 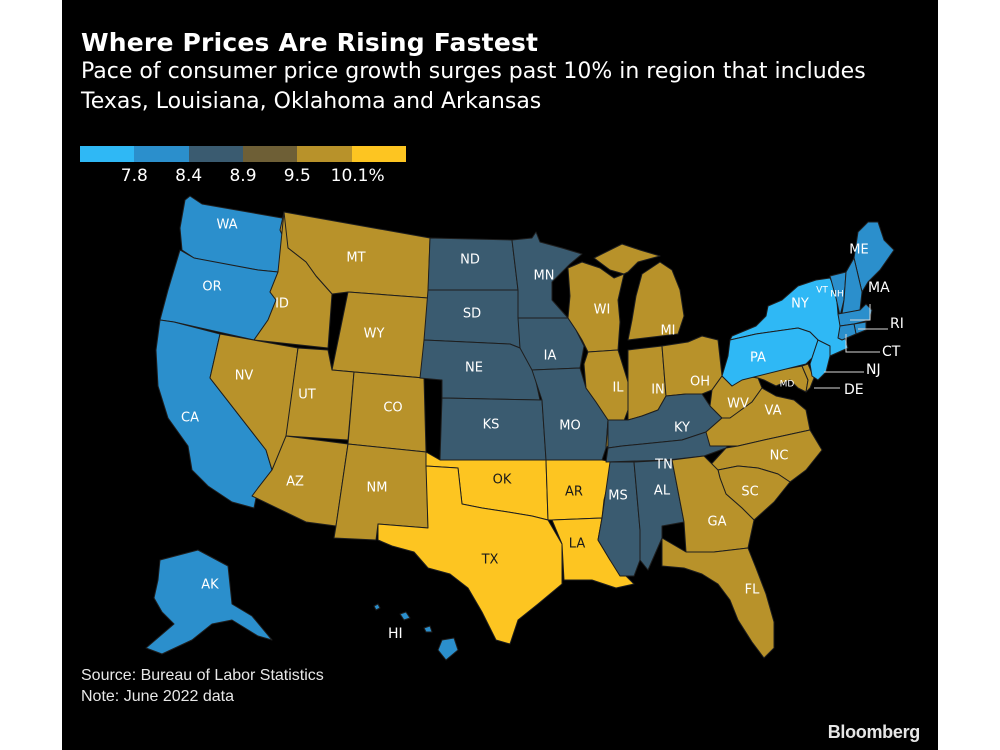 I want to click on state-label-sc: SC, so click(x=749, y=492).